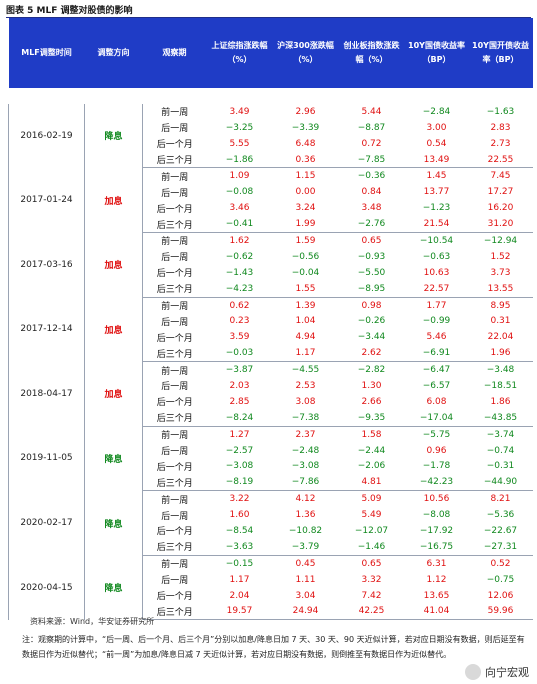  I want to click on value-cell: 3.46, so click(239, 208).